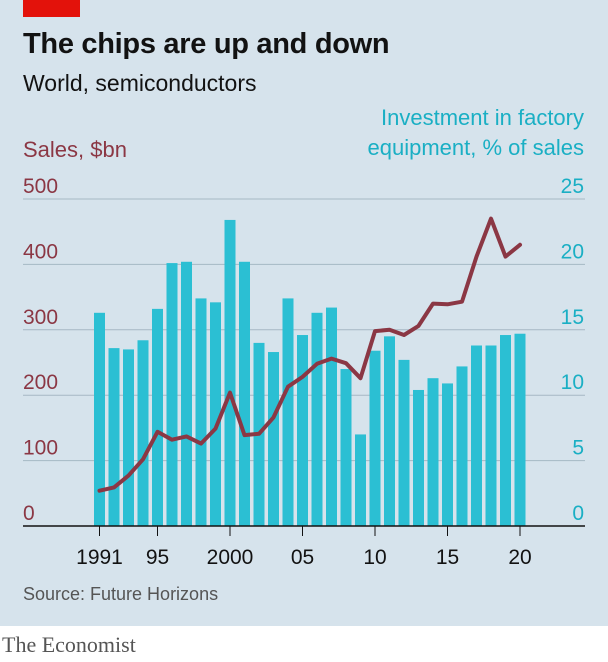  Describe the element at coordinates (114, 437) in the screenshot. I see `bar-1992` at that location.